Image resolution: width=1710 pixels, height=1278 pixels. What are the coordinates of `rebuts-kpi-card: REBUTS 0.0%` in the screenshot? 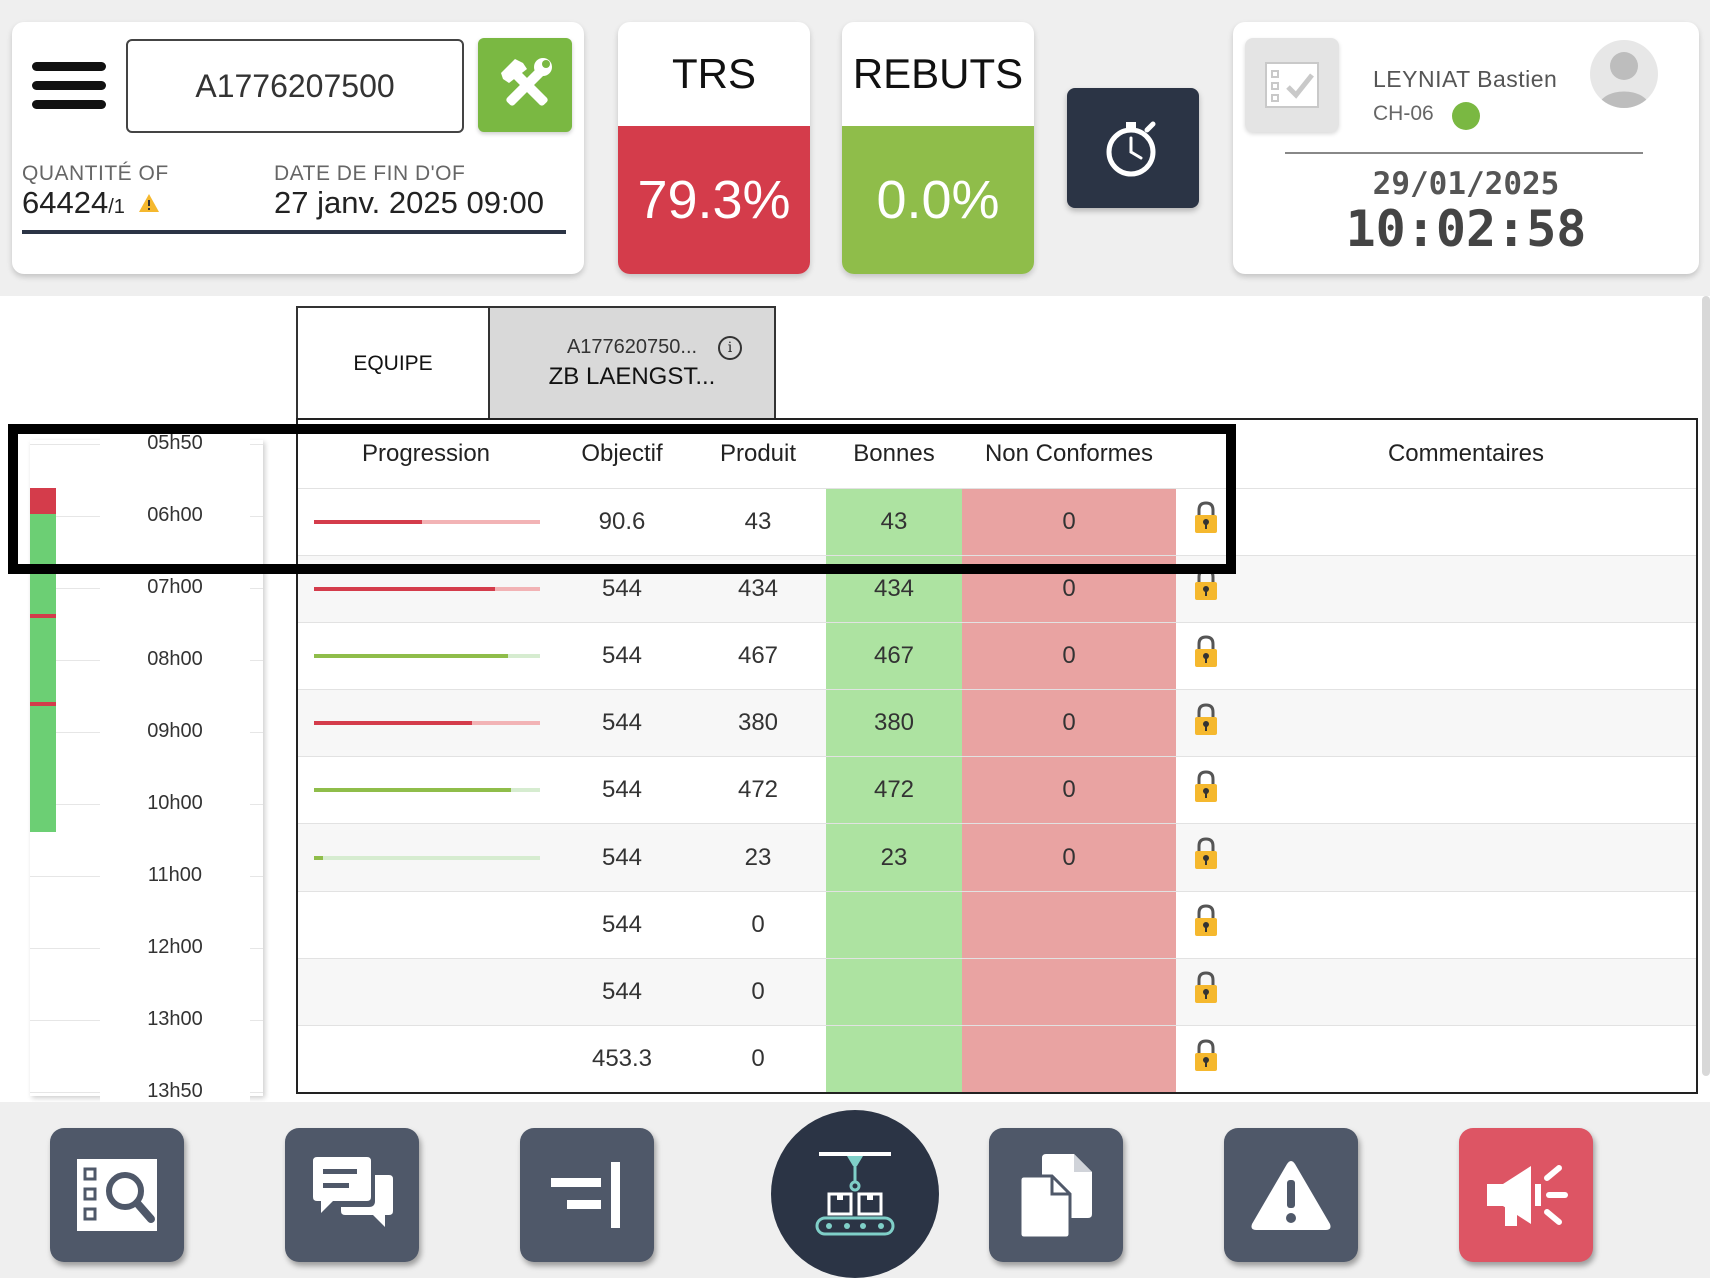 It's located at (938, 148).